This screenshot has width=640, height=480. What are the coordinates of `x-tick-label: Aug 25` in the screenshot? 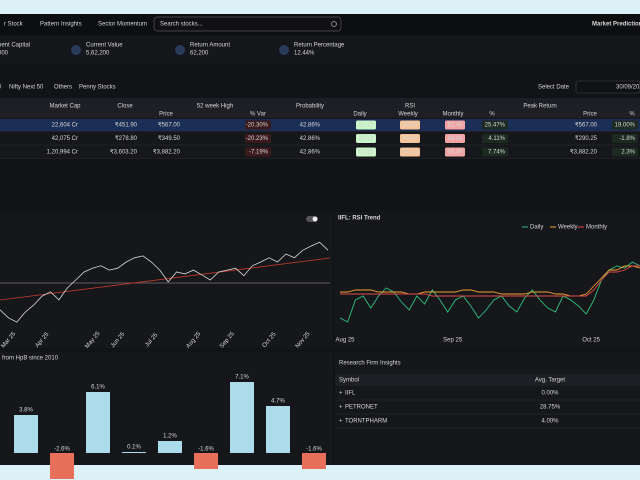 It's located at (345, 341).